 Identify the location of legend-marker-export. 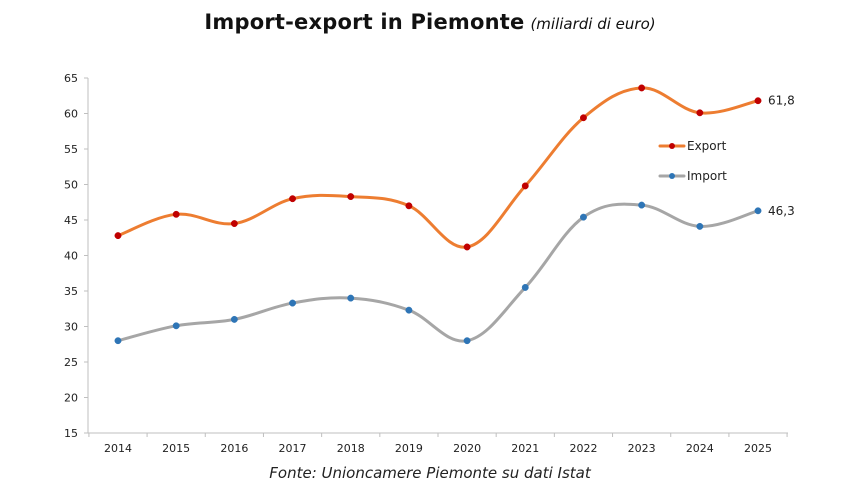
(672, 146).